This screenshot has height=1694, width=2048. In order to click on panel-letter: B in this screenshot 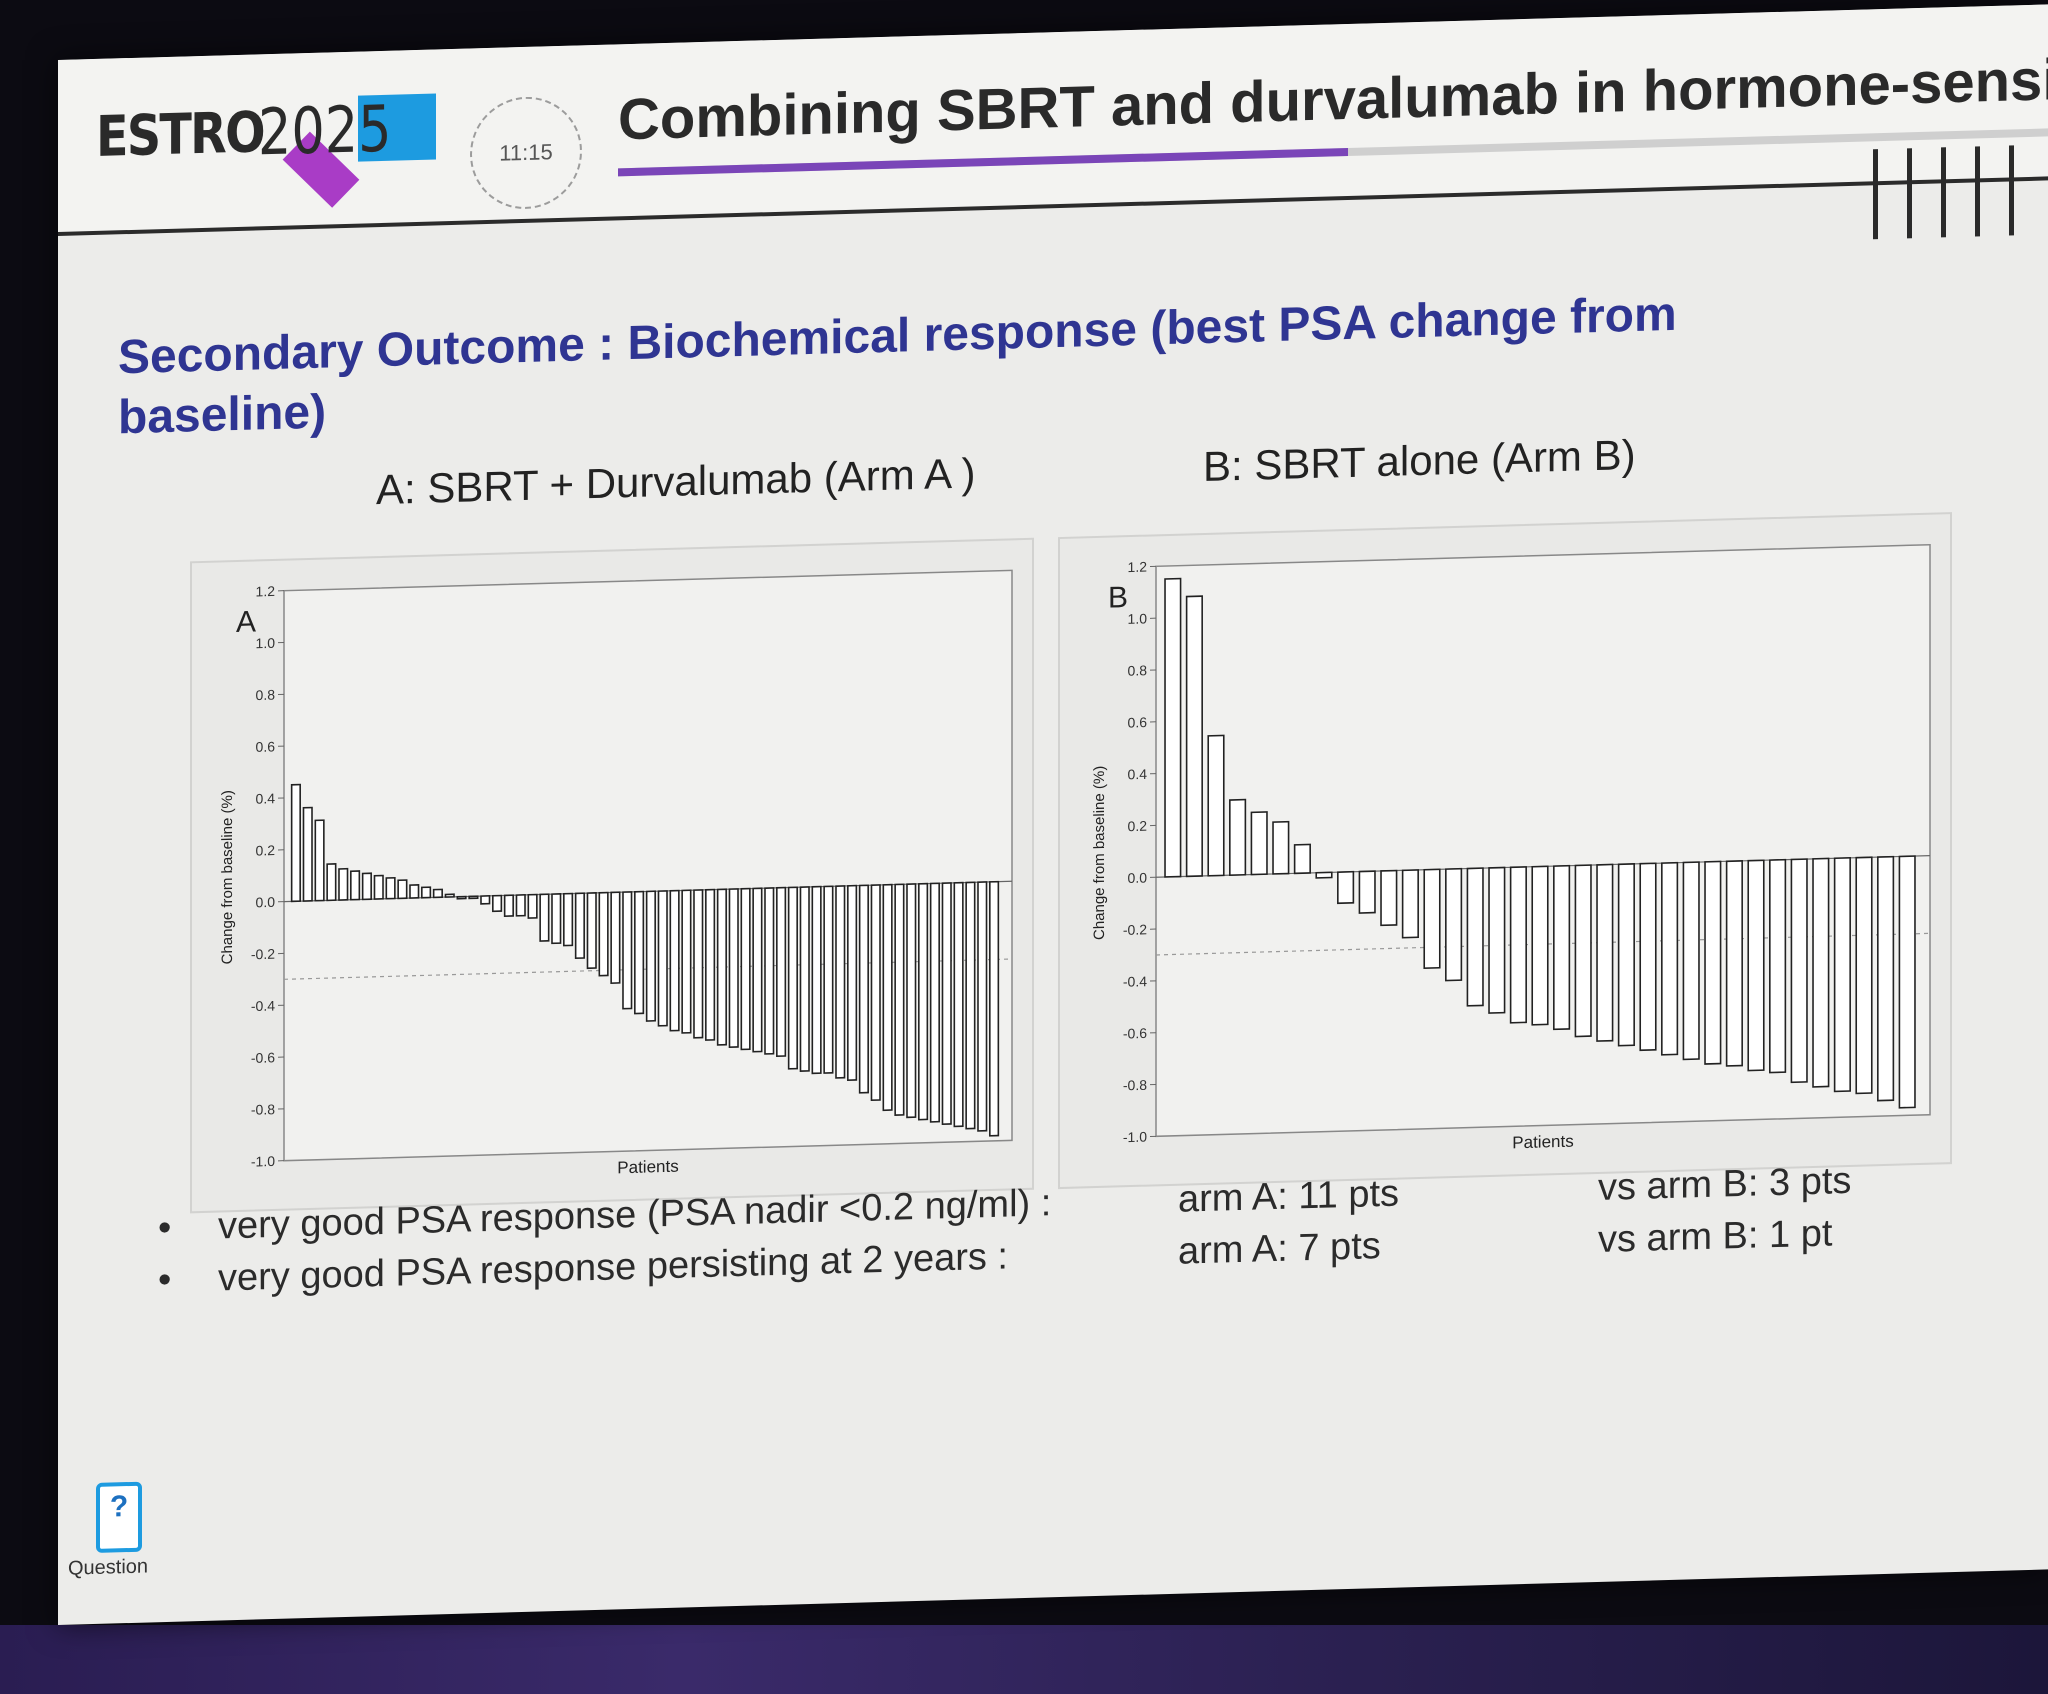, I will do `click(1118, 598)`.